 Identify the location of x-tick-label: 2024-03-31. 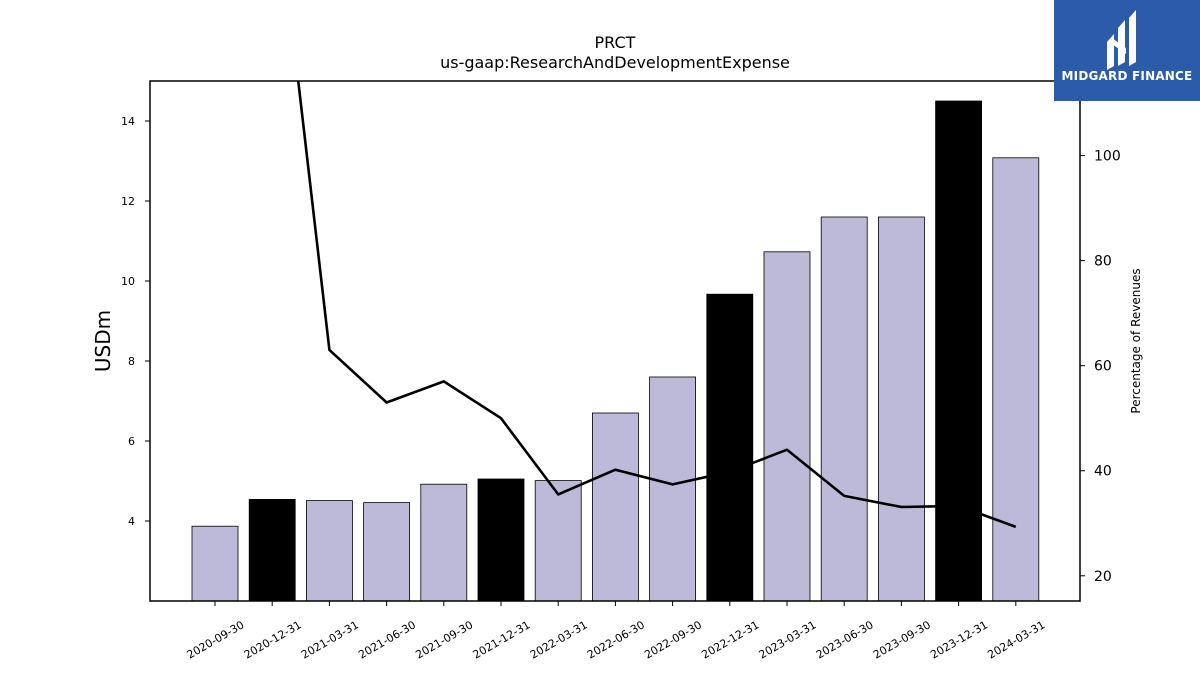
(1016, 639).